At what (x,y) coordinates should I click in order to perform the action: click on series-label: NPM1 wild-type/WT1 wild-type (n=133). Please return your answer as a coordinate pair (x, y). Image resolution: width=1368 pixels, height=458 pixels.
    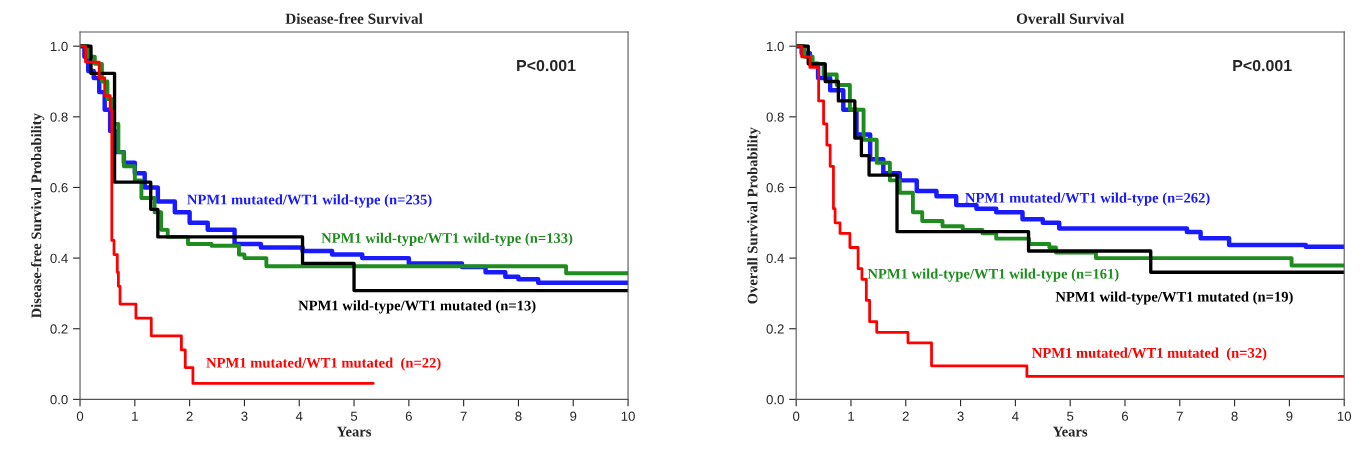
    Looking at the image, I should click on (447, 239).